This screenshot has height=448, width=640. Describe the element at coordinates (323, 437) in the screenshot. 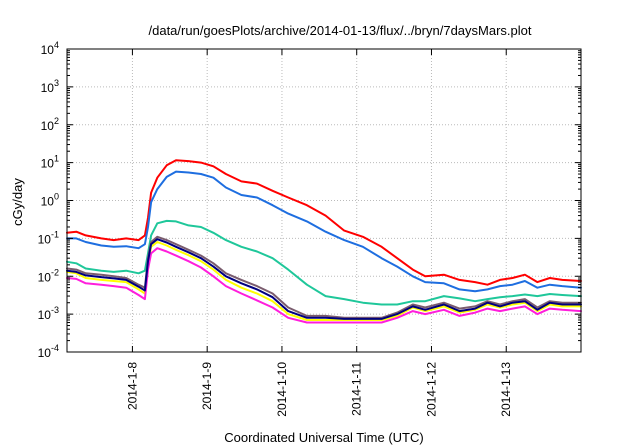

I see `x-axis-label: Coordinated Universal Time (UTC)` at that location.